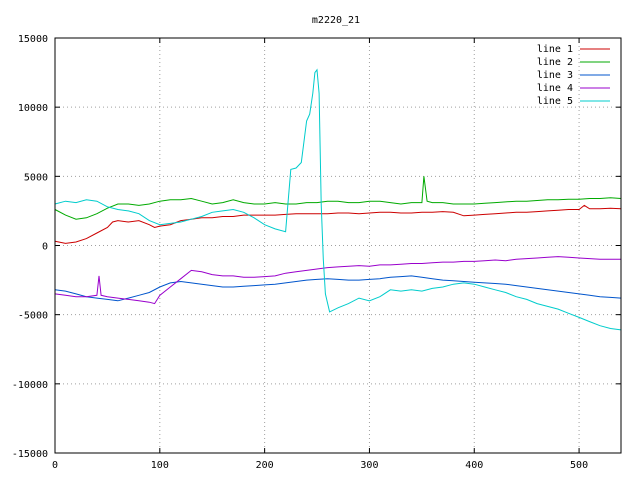  I want to click on y-tick-label: 0, so click(45, 247).